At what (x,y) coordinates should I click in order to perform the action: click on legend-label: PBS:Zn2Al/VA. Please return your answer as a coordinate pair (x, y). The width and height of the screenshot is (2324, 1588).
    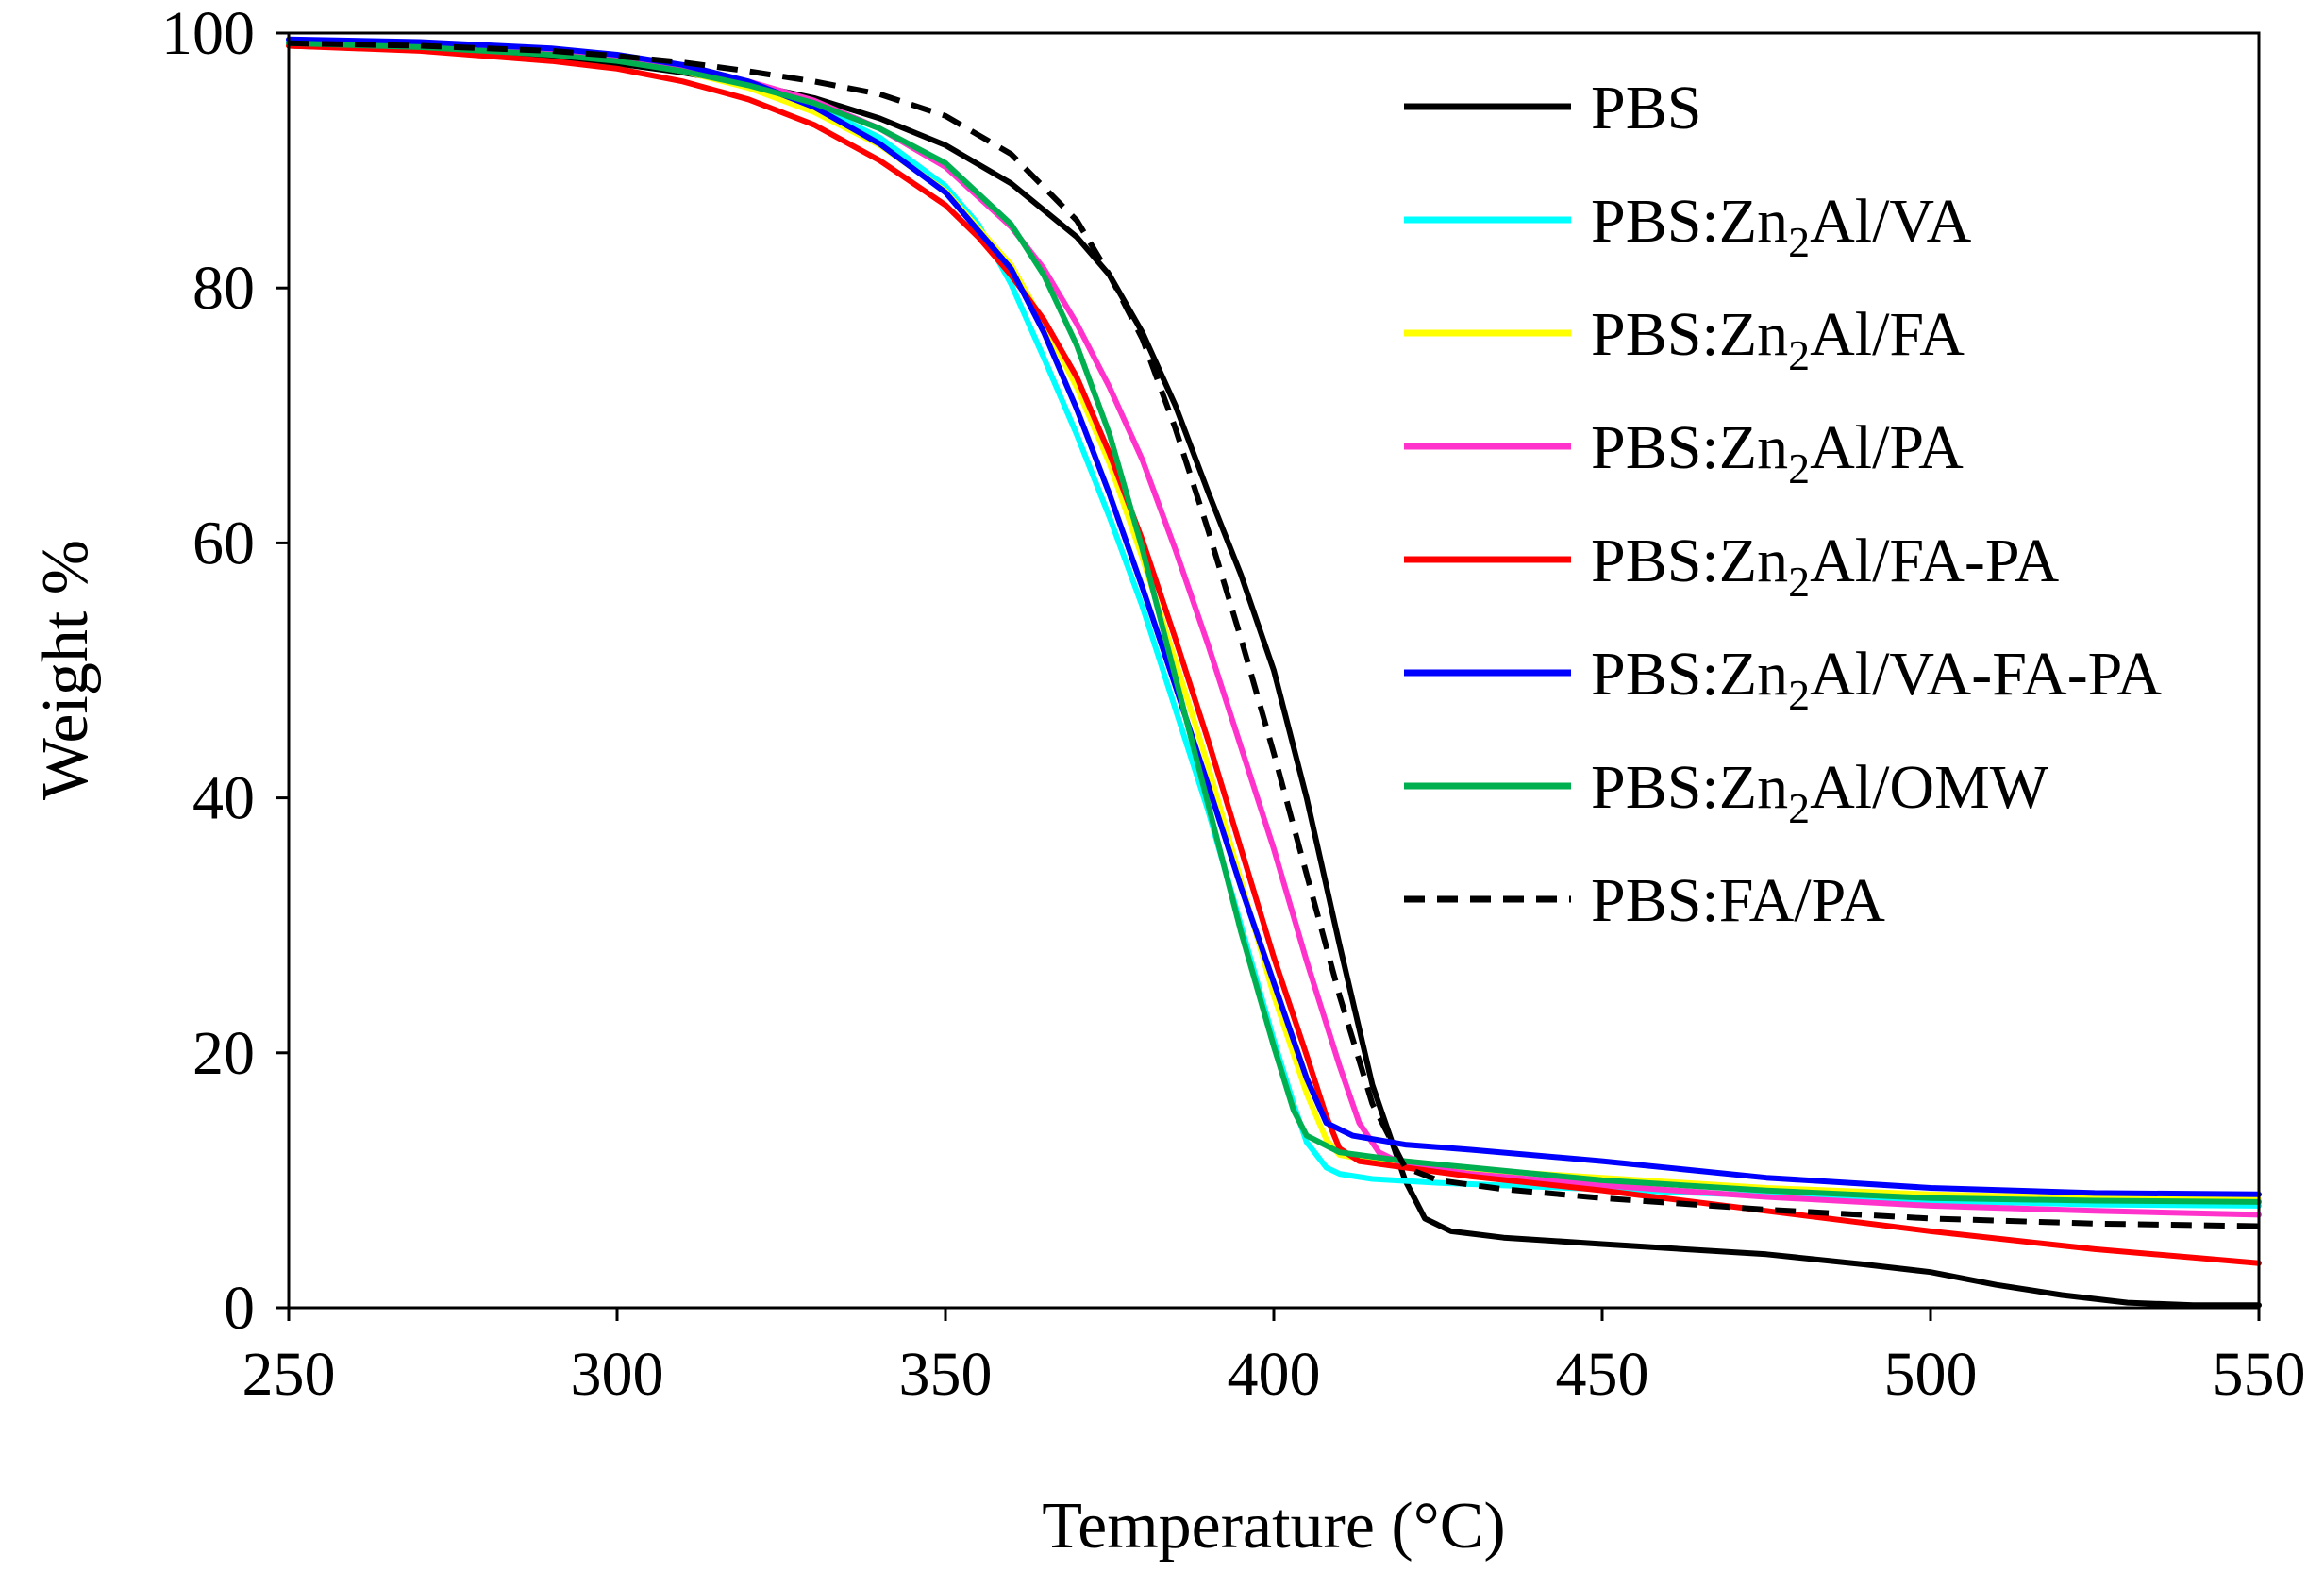
    Looking at the image, I should click on (1781, 226).